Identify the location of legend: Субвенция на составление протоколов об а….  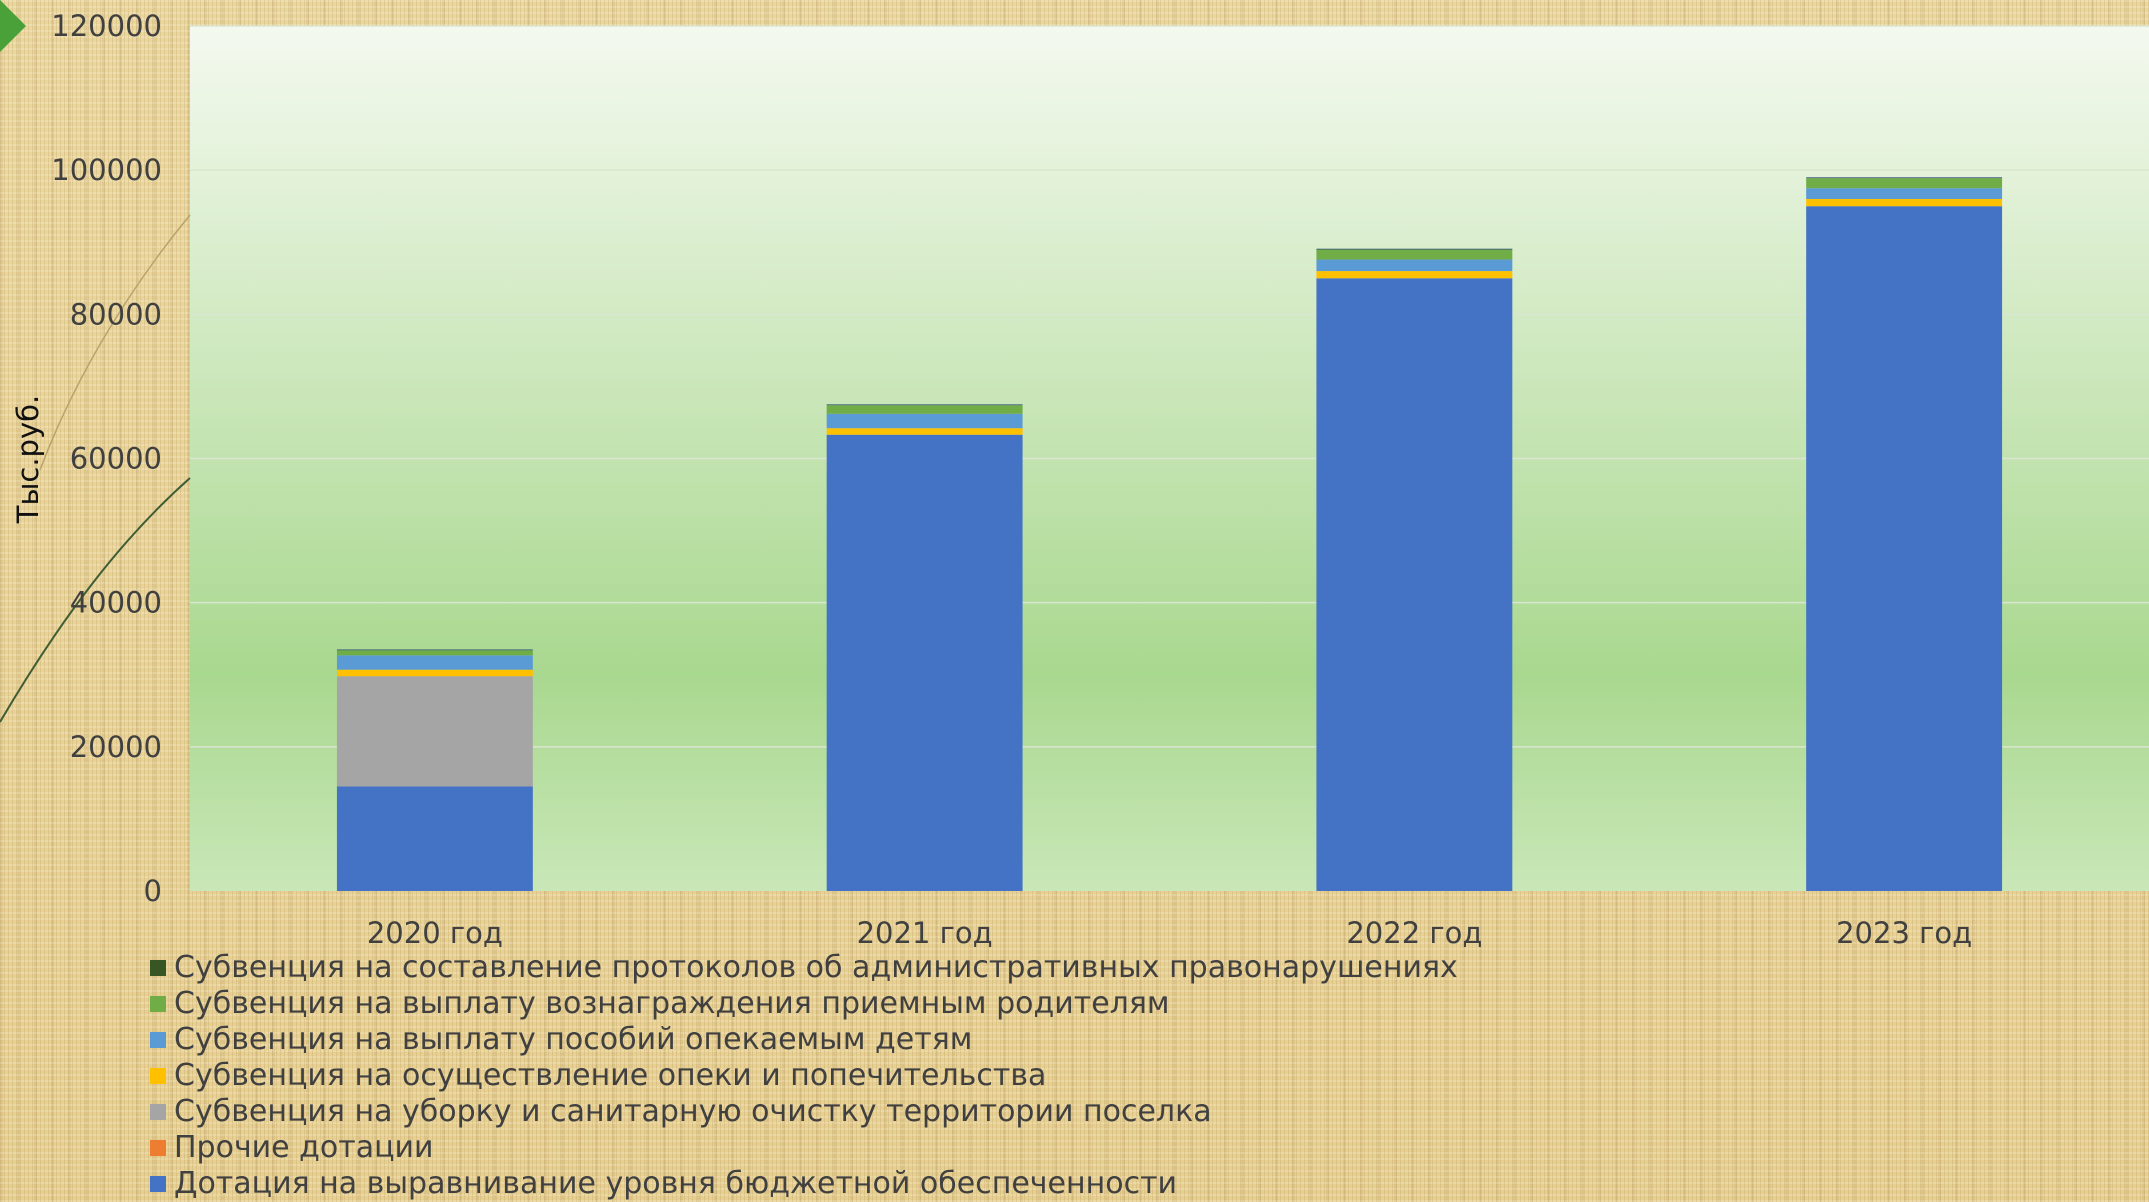
(804, 1076).